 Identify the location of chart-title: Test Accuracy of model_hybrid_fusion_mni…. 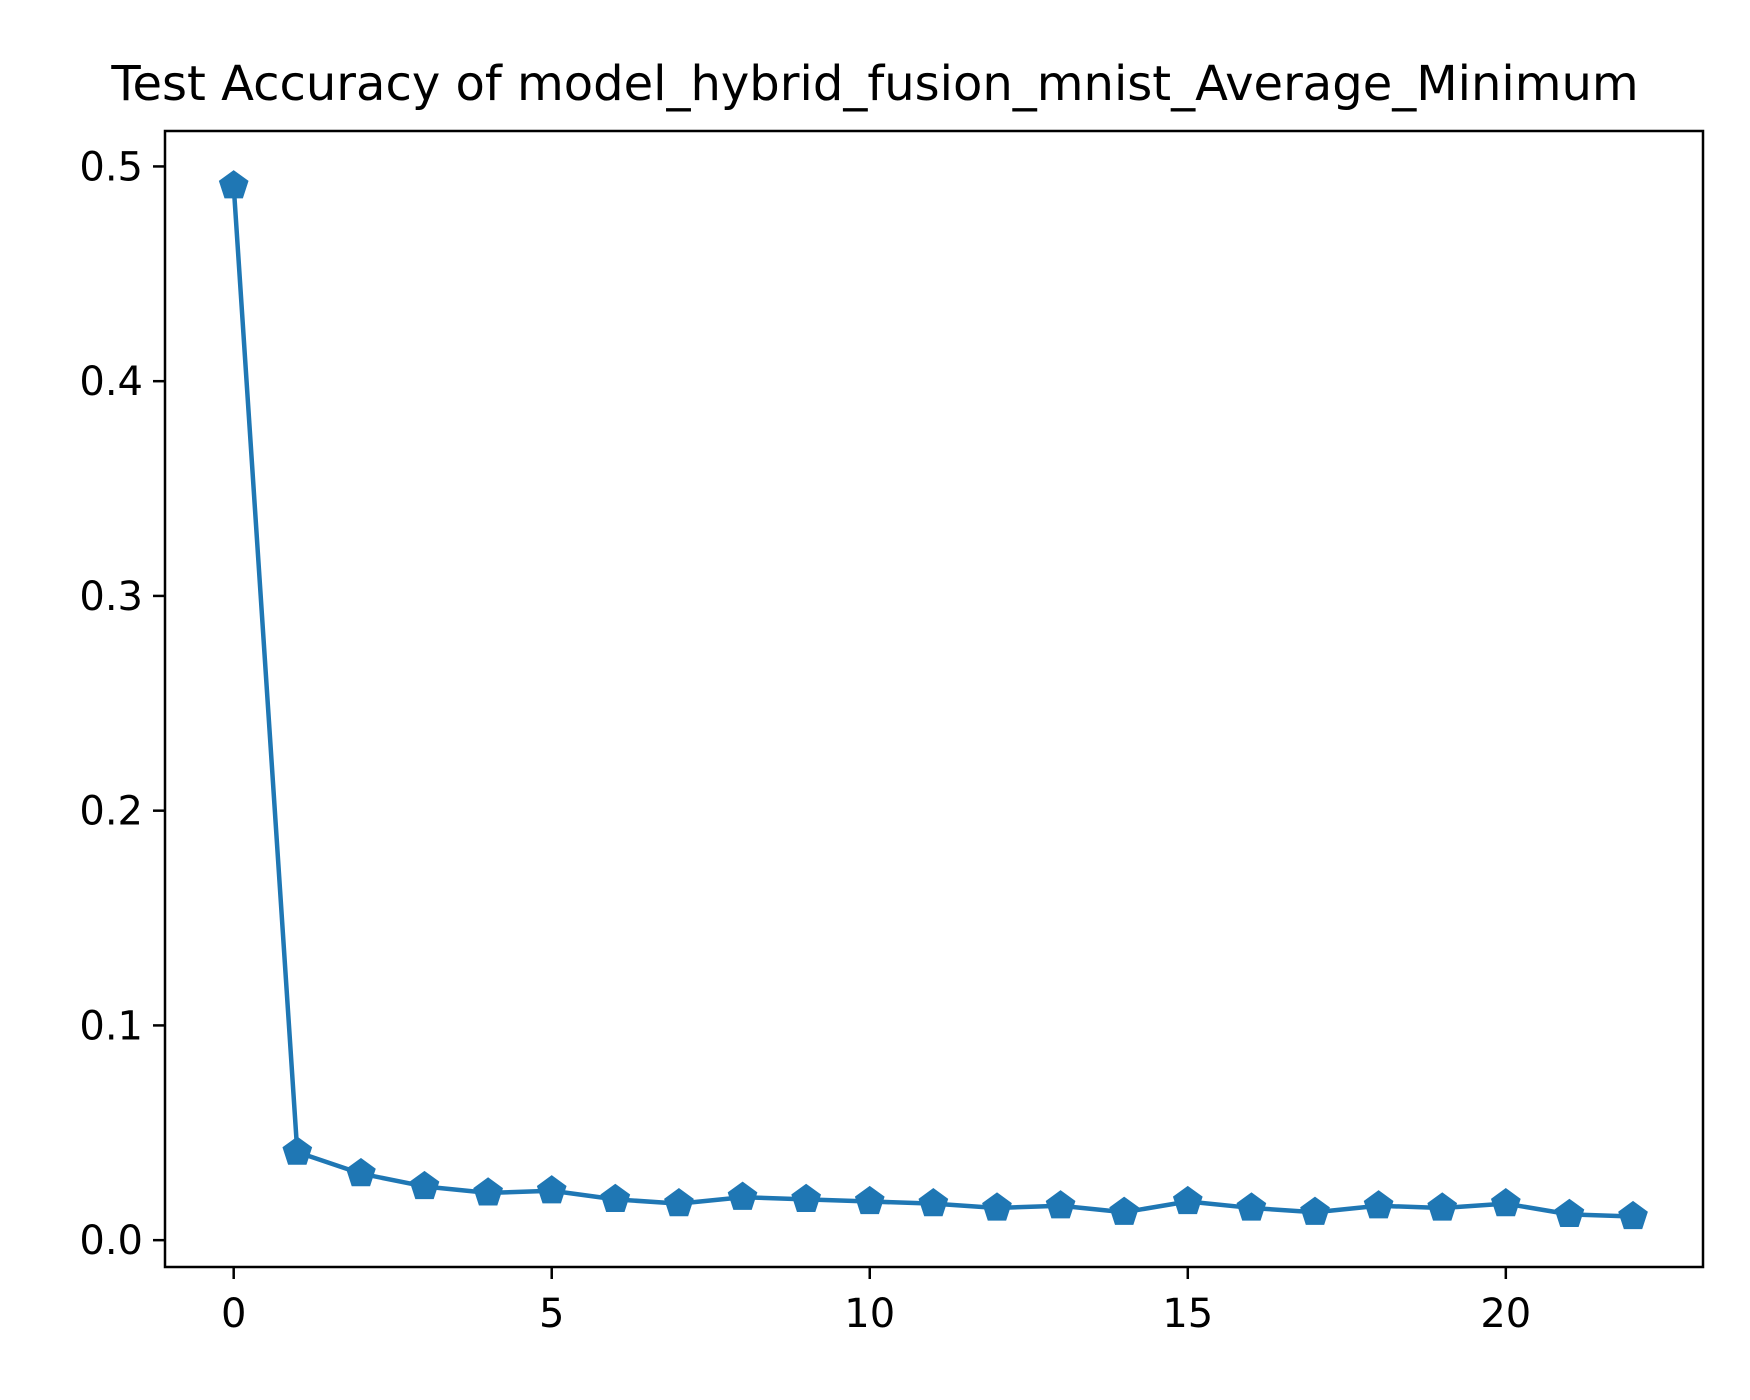
(874, 84).